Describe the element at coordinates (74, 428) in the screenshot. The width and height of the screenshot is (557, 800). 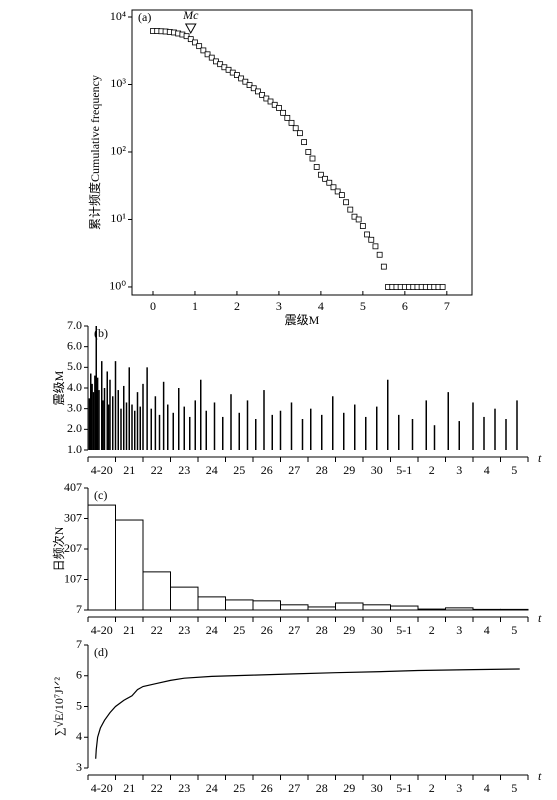
I see `y-tick-label: 2.0` at that location.